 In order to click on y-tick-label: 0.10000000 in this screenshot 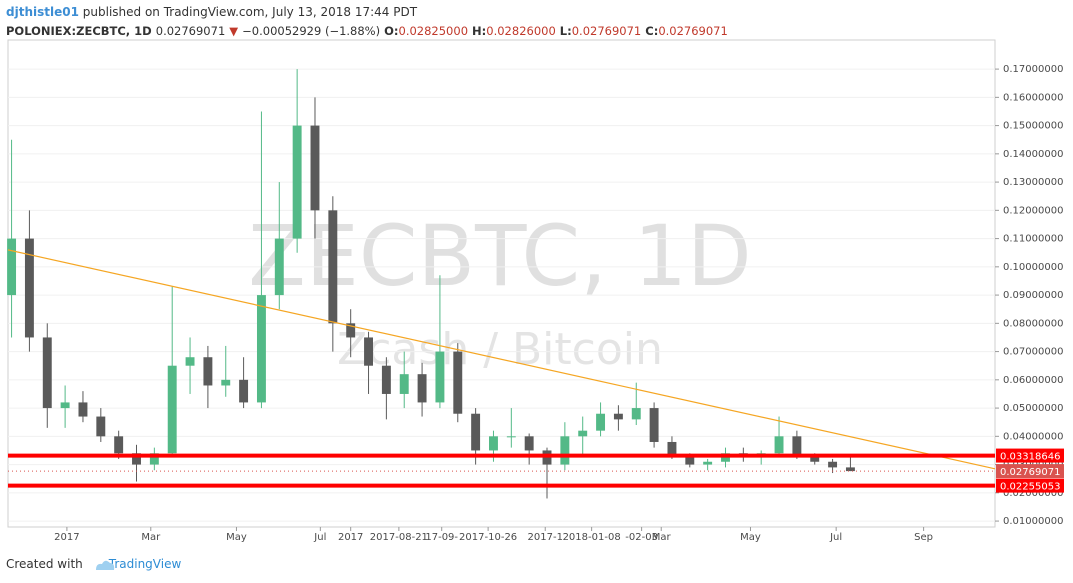, I will do `click(1033, 267)`.